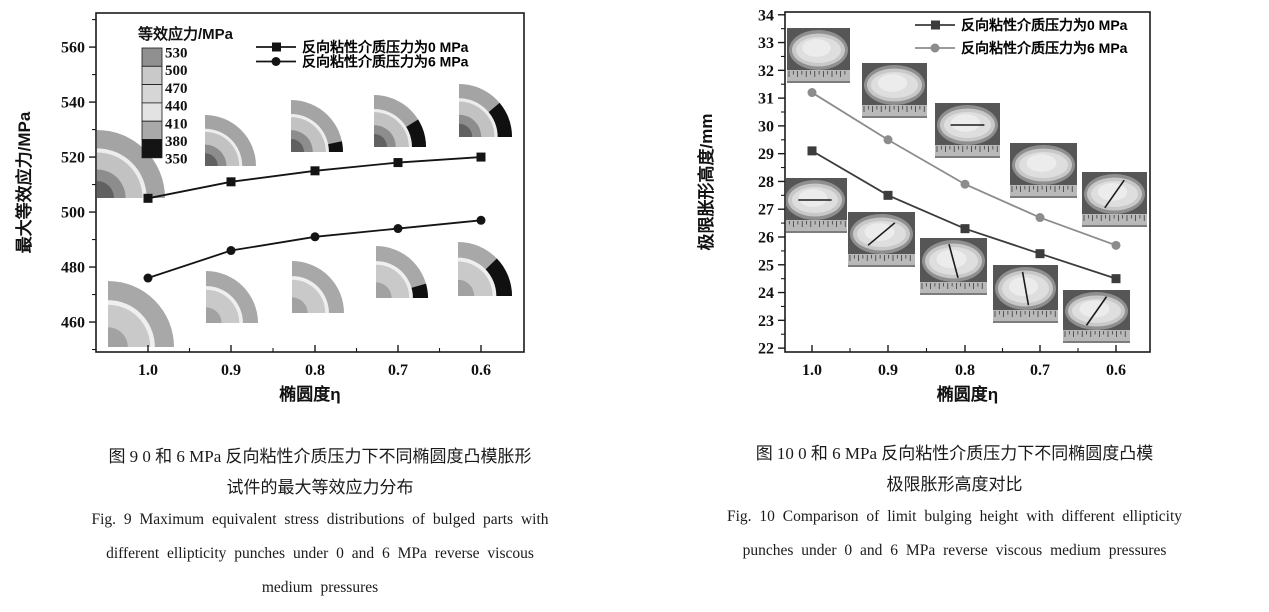 This screenshot has height=612, width=1269. I want to click on y-tick-label: 25, so click(766, 265).